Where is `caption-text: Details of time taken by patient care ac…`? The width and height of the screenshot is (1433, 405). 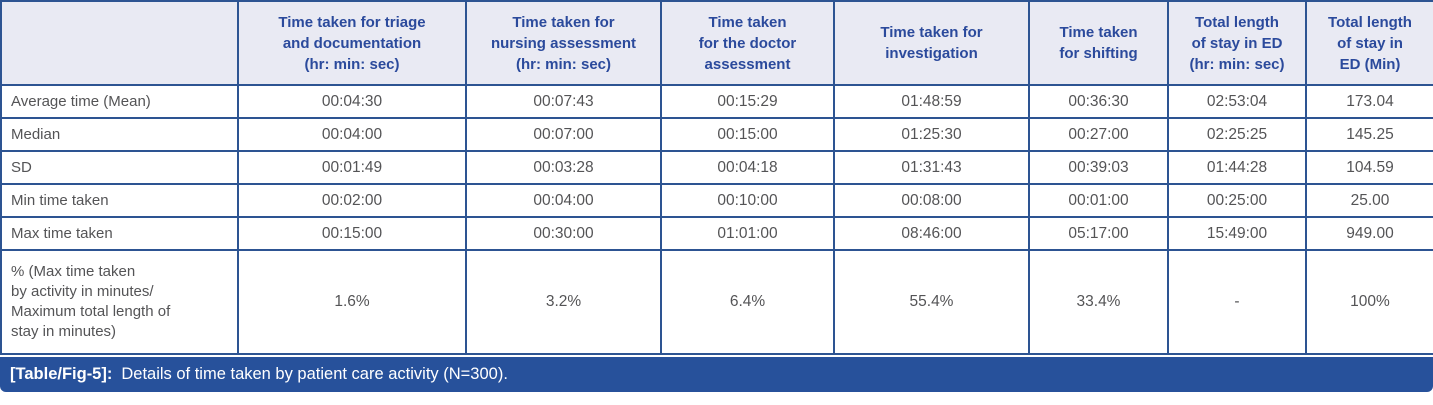
caption-text: Details of time taken by patient care ac… is located at coordinates (314, 374).